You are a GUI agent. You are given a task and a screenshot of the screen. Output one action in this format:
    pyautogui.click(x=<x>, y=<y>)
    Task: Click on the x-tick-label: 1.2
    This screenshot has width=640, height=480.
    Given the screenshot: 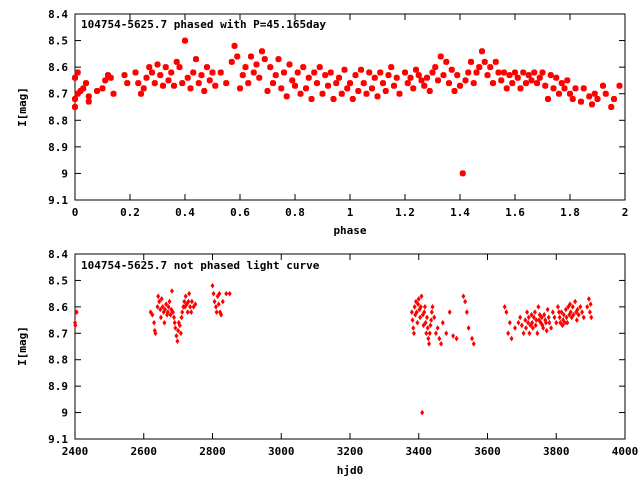 What is the action you would take?
    pyautogui.click(x=405, y=212)
    